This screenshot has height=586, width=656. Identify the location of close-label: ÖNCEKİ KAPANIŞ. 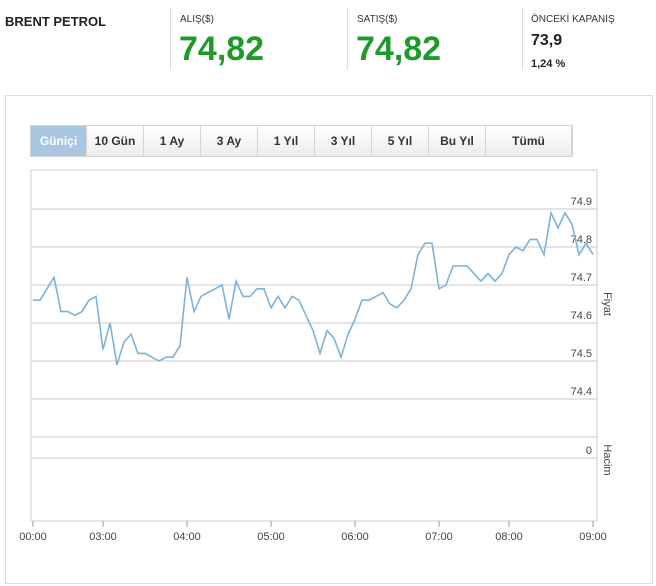
(573, 19).